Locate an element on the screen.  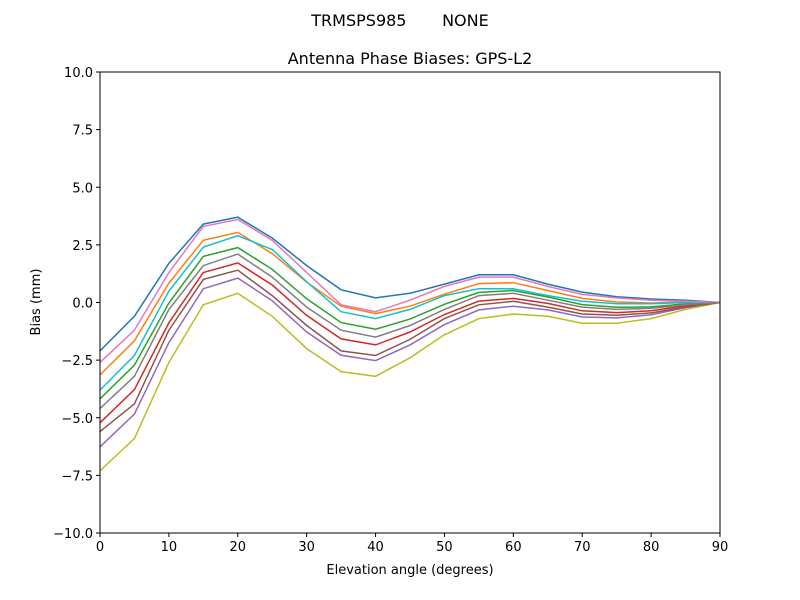
y-axis-label: Bias (mm) is located at coordinates (36, 302).